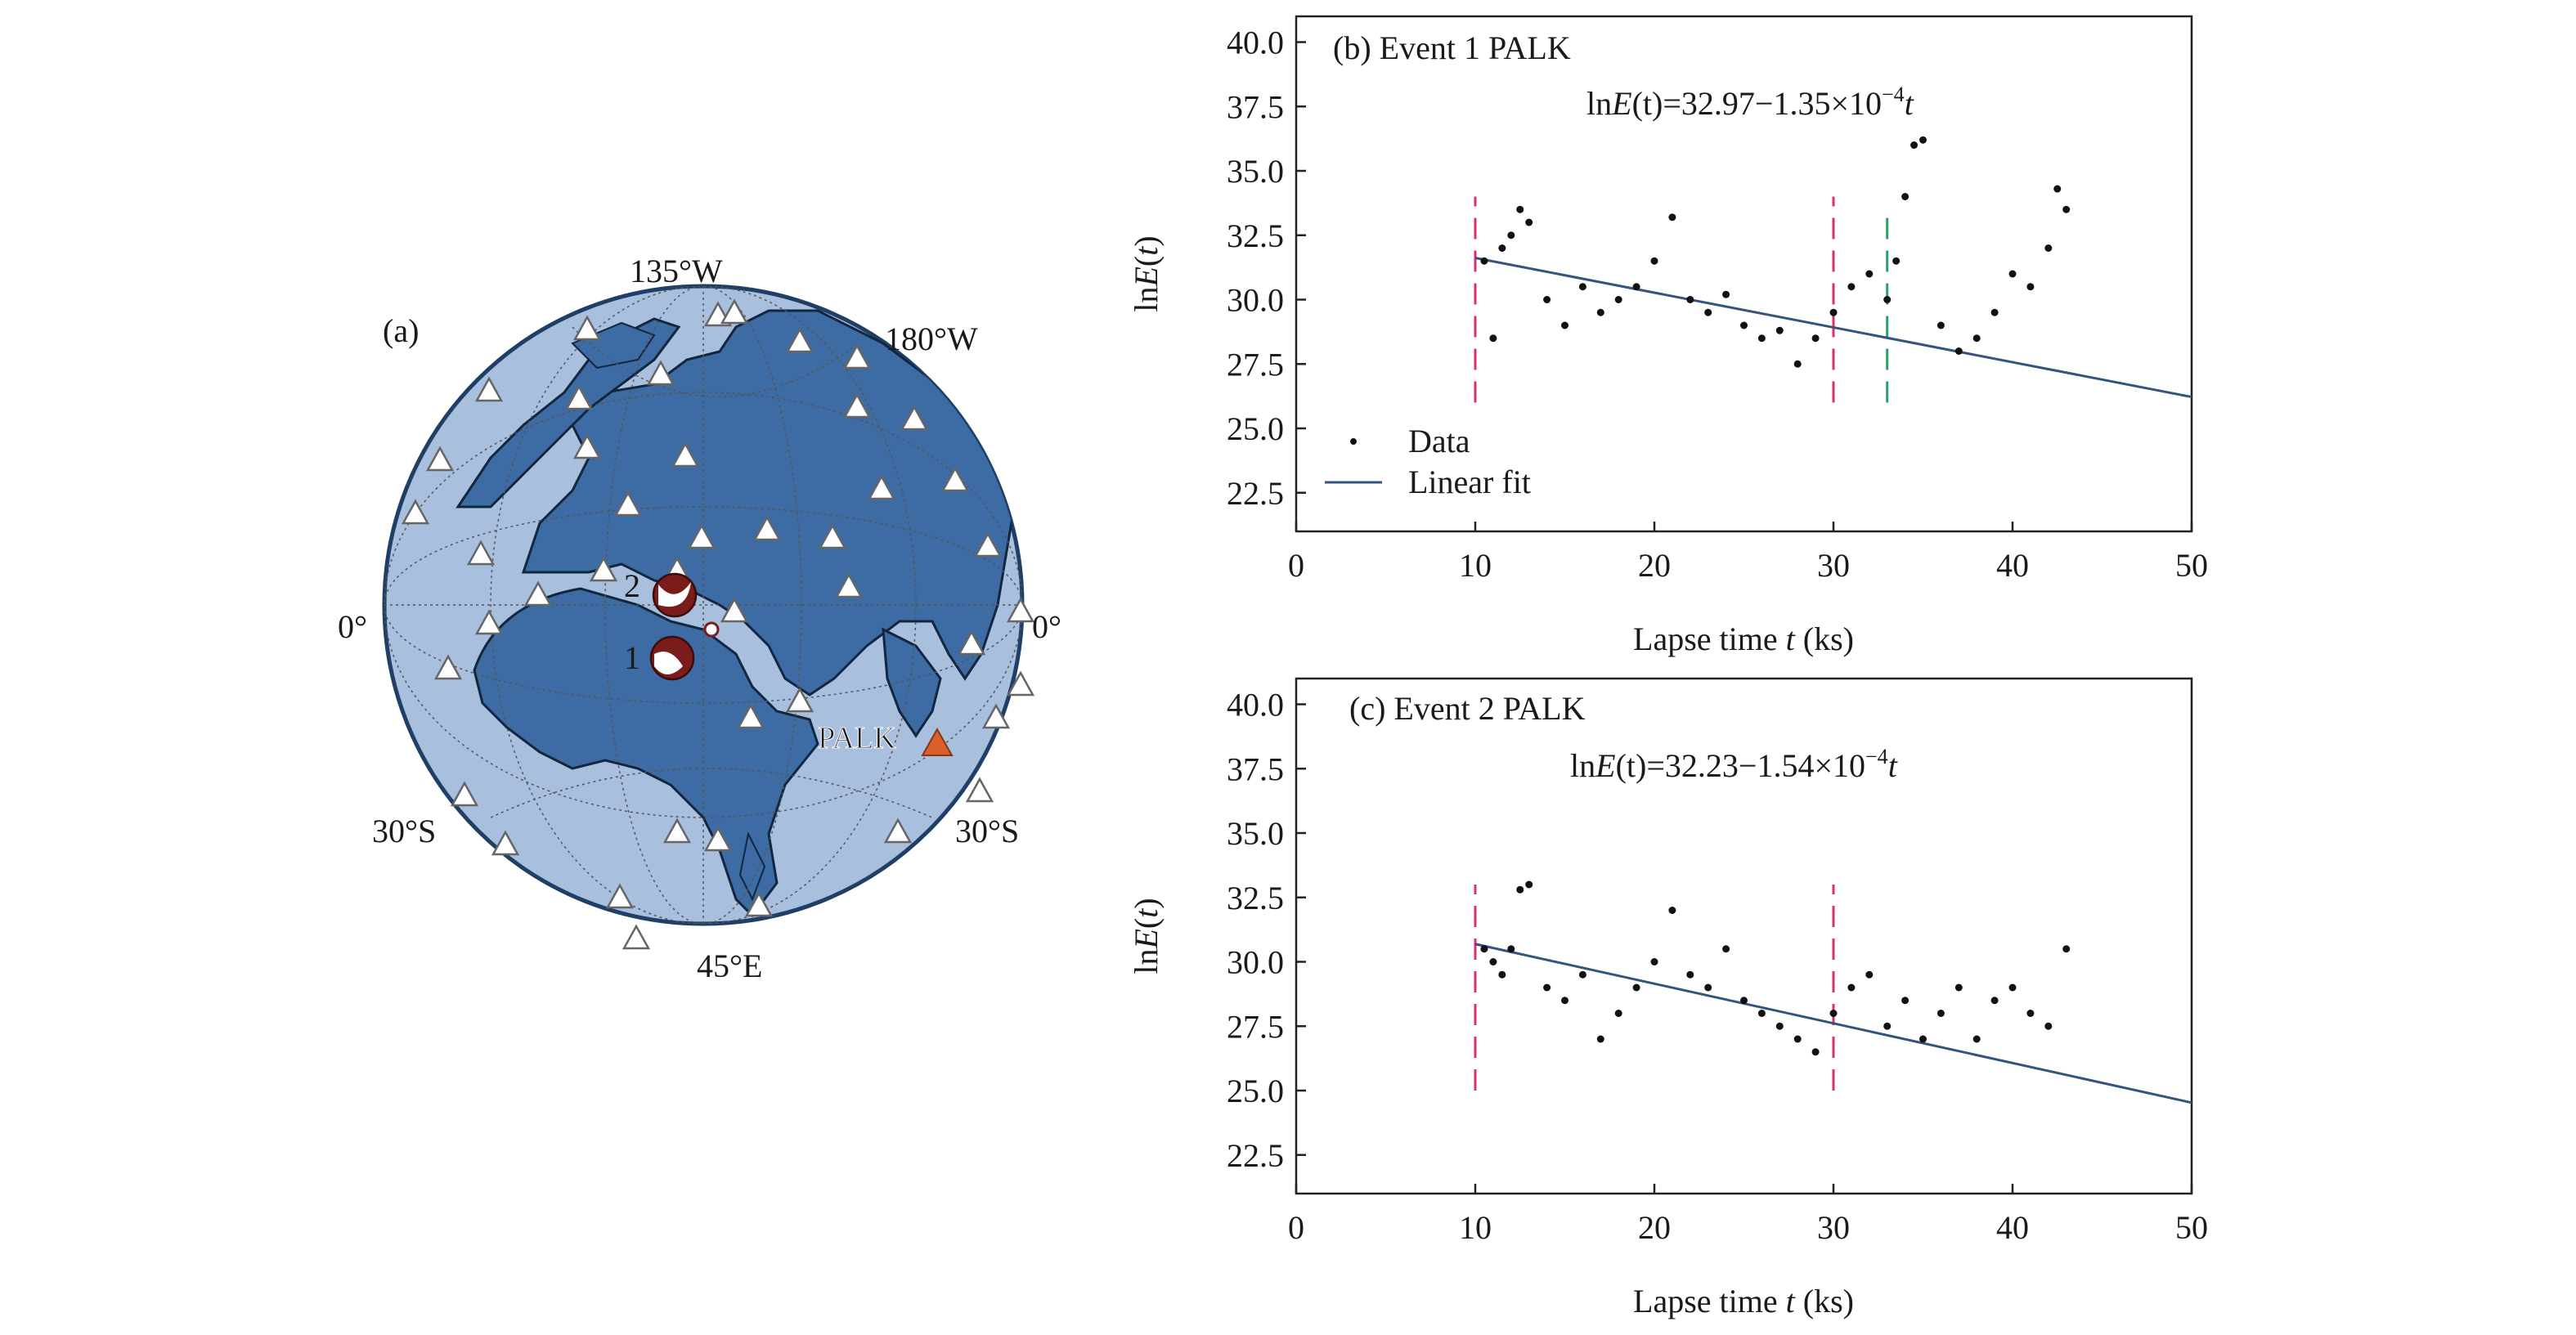  Describe the element at coordinates (1734, 764) in the screenshot. I see `chart-c-equation: lnE(t)=32.23−1.54×10−4t` at that location.